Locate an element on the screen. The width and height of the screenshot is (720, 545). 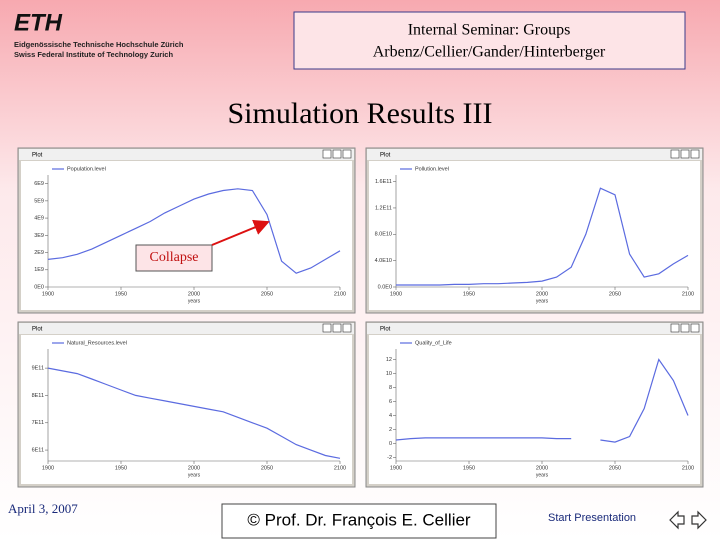
slide-title: Simulation Results III is located at coordinates (360, 113).